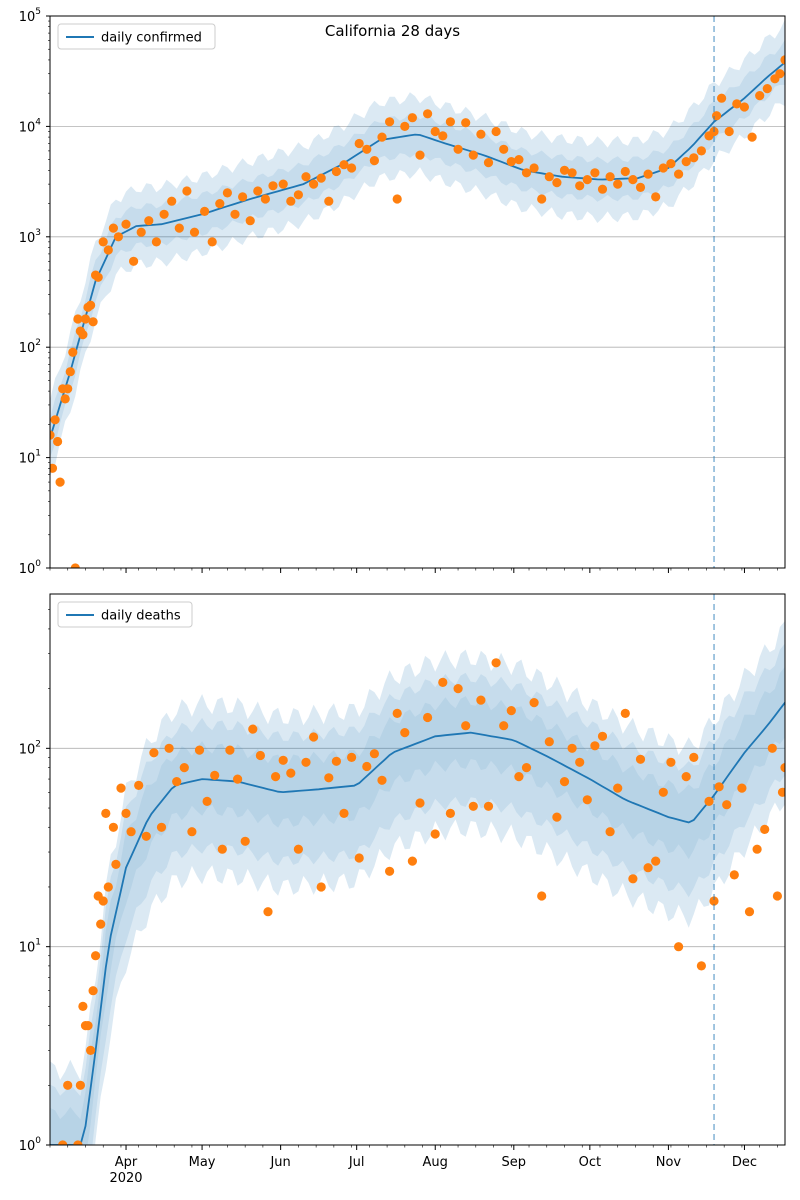 Image resolution: width=800 pixels, height=1200 pixels. What do you see at coordinates (141, 616) in the screenshot?
I see `legend-label: daily deaths` at bounding box center [141, 616].